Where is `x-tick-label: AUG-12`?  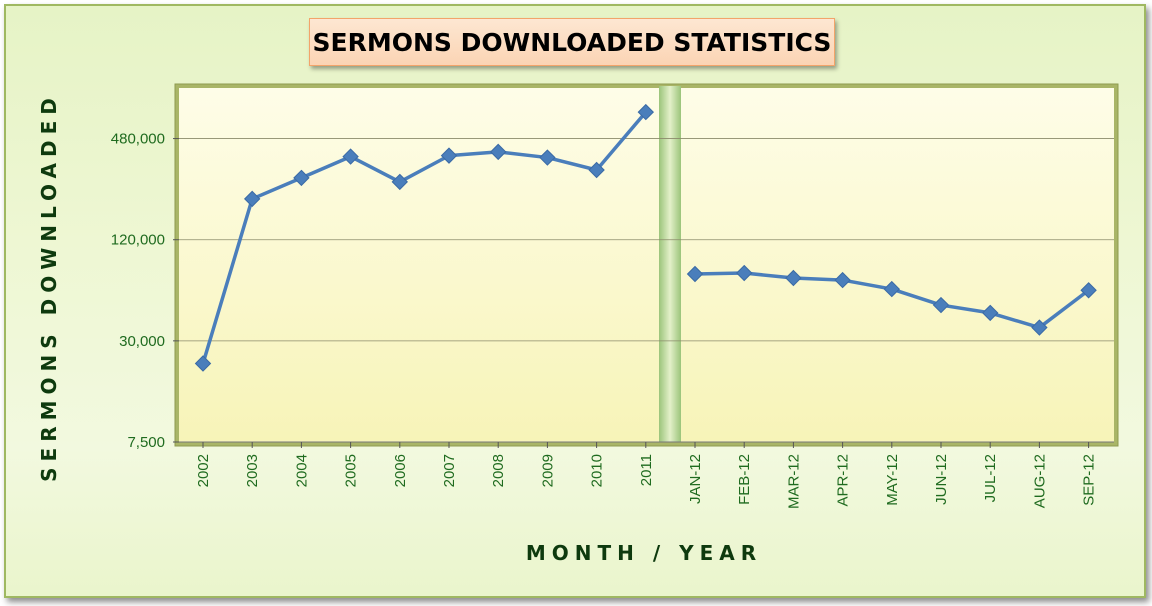
x-tick-label: AUG-12 is located at coordinates (1039, 481).